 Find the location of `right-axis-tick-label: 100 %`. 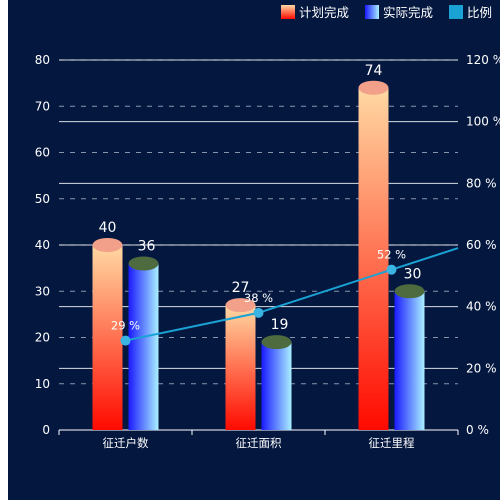

right-axis-tick-label: 100 % is located at coordinates (483, 122).